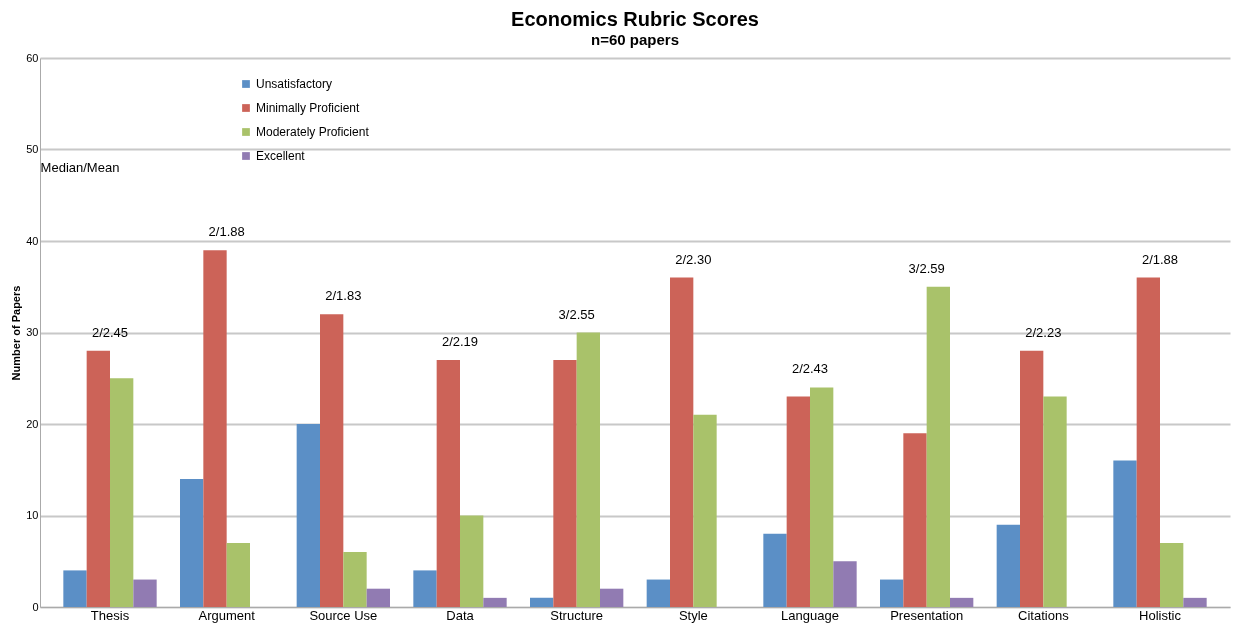 This screenshot has height=637, width=1248. Describe the element at coordinates (32, 149) in the screenshot. I see `y-tick-label: 50` at that location.